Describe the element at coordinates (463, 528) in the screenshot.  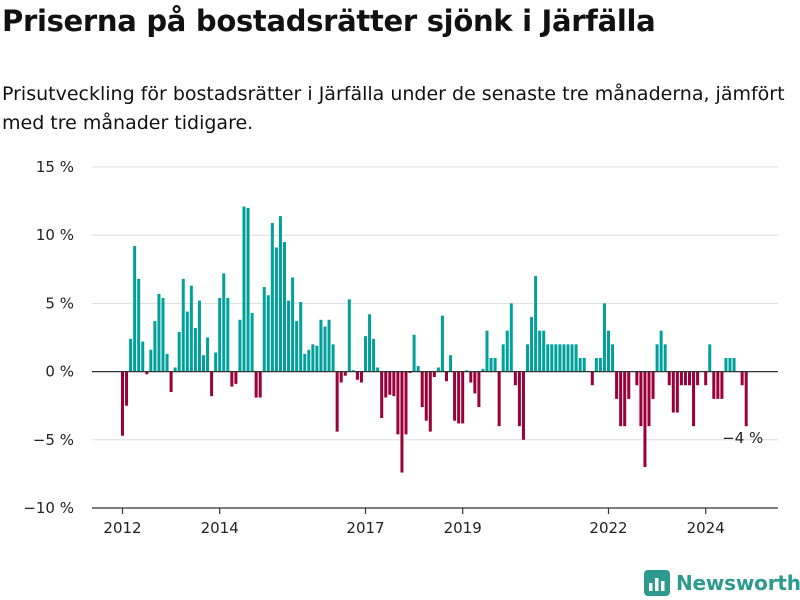
I see `x-tick-label: 2019` at that location.